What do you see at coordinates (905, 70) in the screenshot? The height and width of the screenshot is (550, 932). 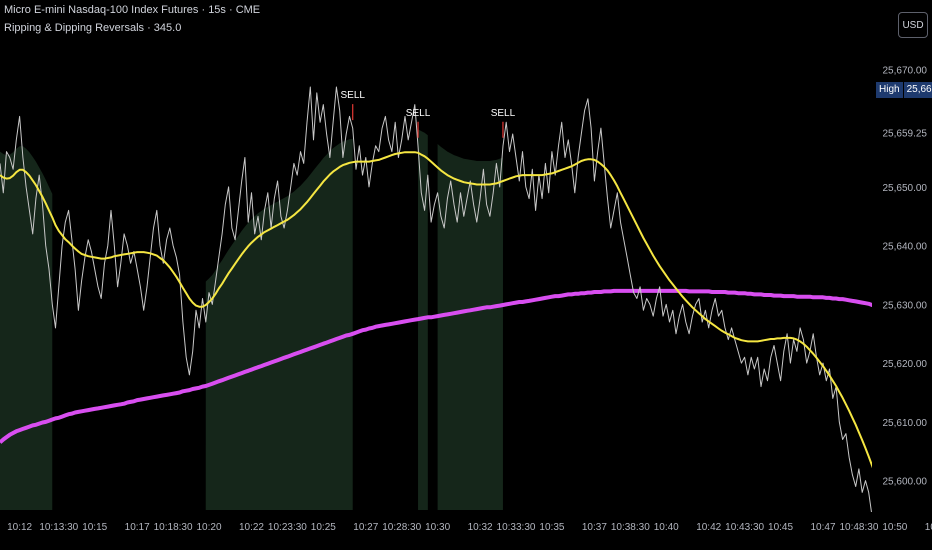 I see `y-tick-label: 25,670.00` at bounding box center [905, 70].